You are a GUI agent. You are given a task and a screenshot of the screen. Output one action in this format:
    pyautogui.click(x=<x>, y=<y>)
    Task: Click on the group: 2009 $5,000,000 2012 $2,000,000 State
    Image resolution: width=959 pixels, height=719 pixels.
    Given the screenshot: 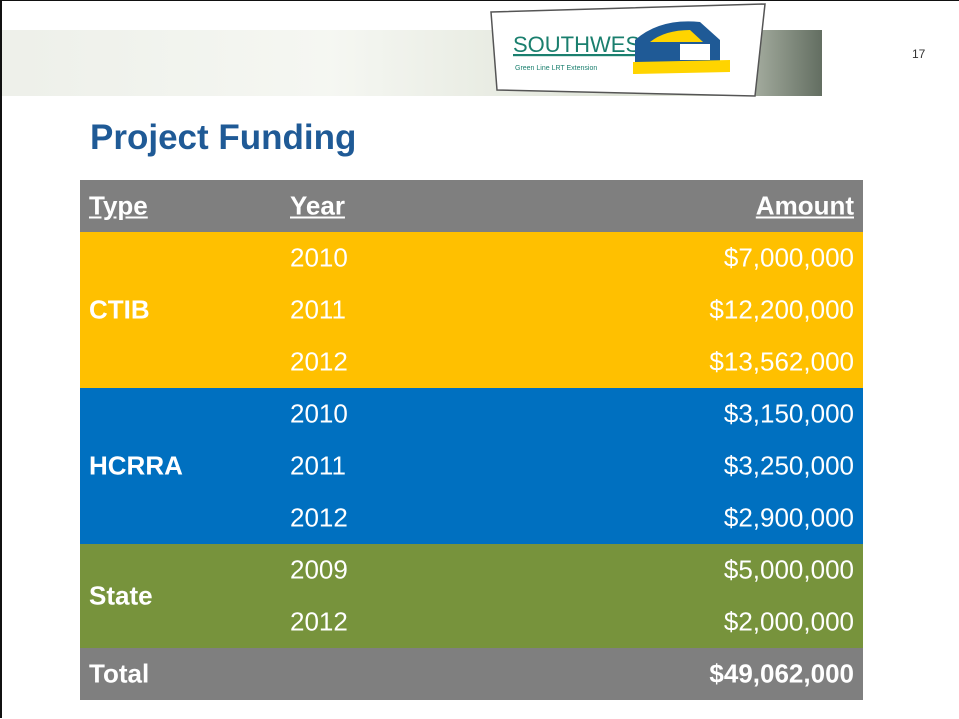 What is the action you would take?
    pyautogui.click(x=471, y=596)
    